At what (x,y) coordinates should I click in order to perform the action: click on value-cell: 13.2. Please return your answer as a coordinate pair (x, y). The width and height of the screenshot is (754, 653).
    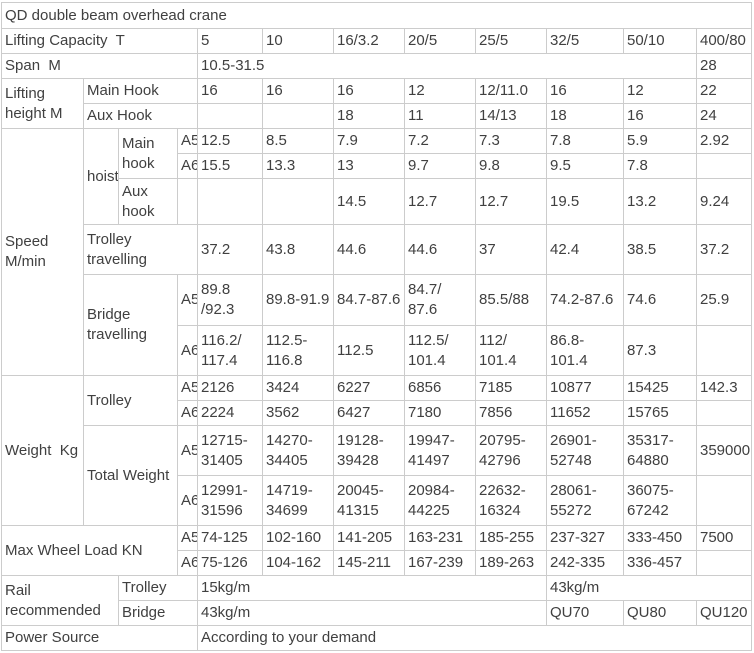
    Looking at the image, I should click on (660, 201).